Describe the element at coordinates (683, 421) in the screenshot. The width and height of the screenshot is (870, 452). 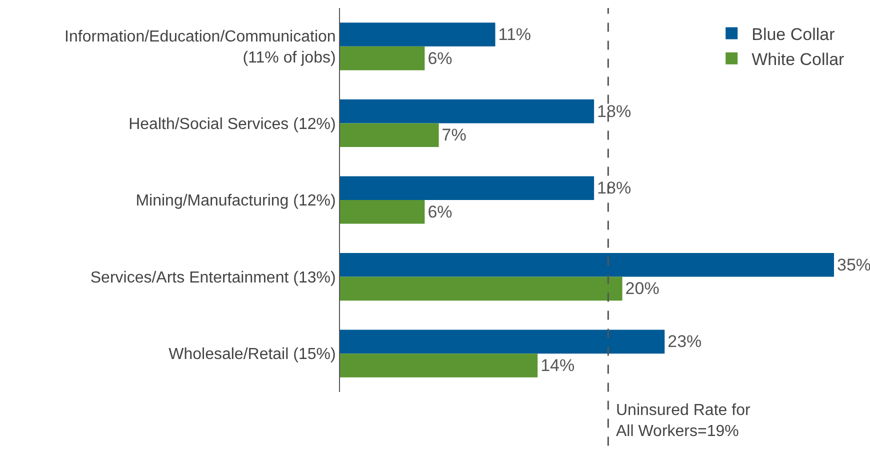
I see `ref-line-label: Uninsured Rate for All Workers=19%` at that location.